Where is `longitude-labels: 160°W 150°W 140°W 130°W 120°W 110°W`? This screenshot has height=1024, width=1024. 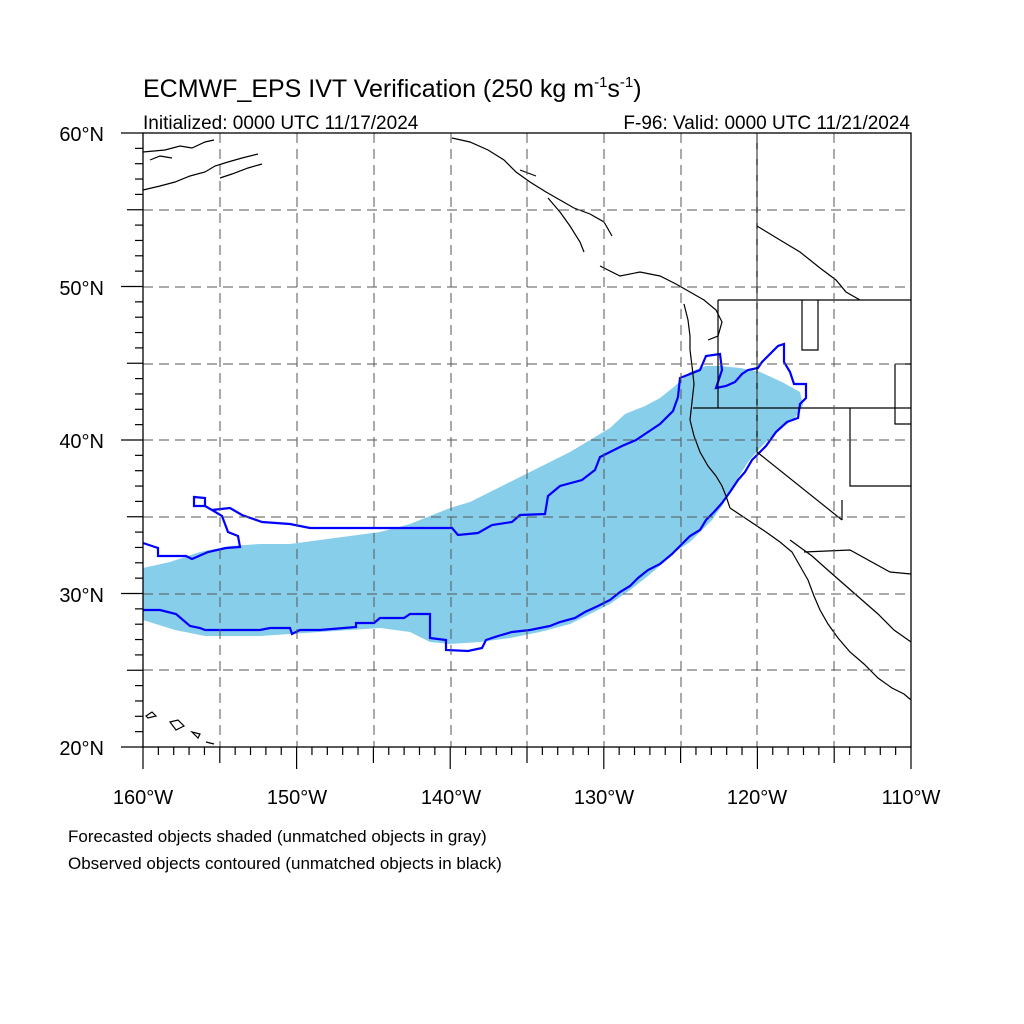
longitude-labels: 160°W 150°W 140°W 130°W 120°W 110°W is located at coordinates (527, 798).